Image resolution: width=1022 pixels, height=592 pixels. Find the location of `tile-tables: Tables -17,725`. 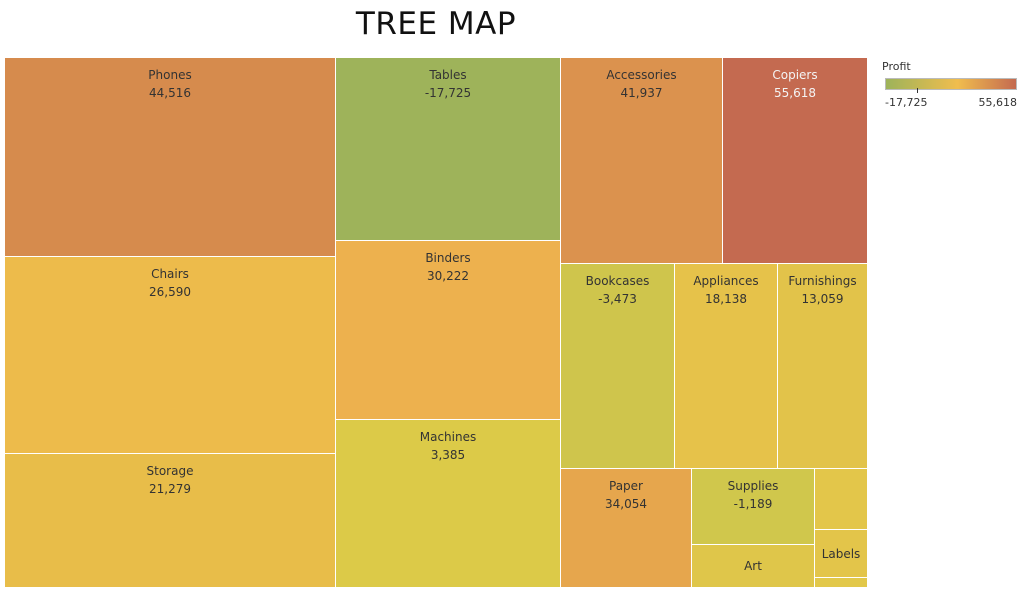

tile-tables: Tables -17,725 is located at coordinates (448, 149).